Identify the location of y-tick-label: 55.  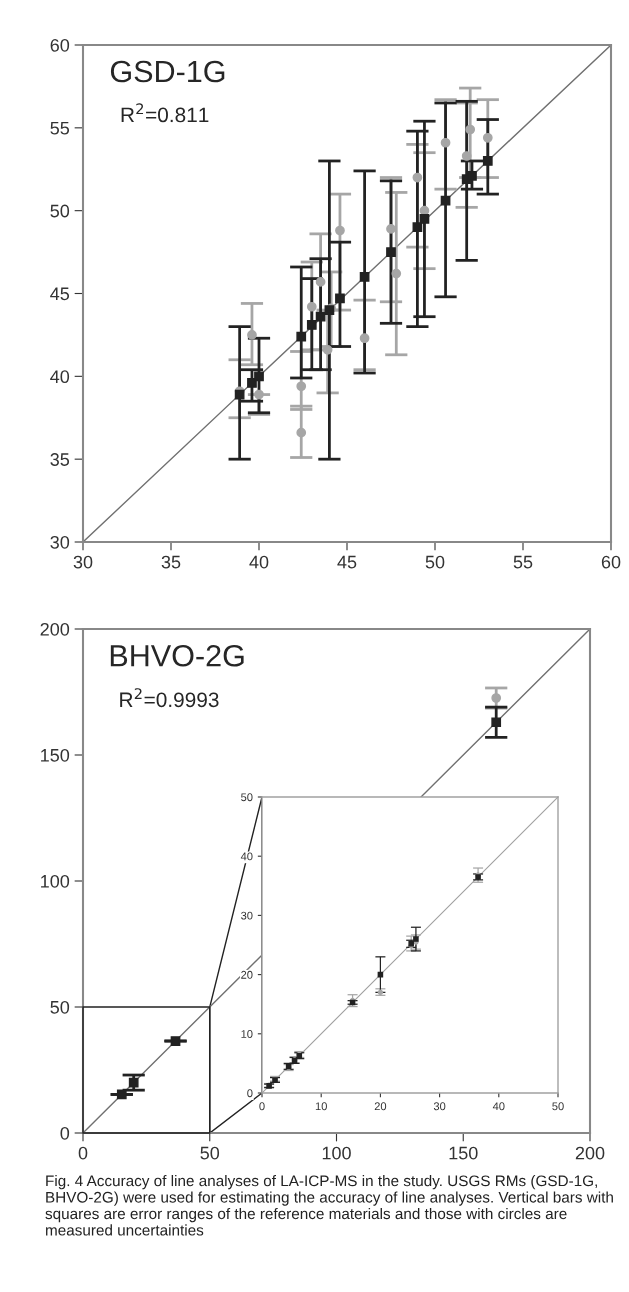
(60, 128).